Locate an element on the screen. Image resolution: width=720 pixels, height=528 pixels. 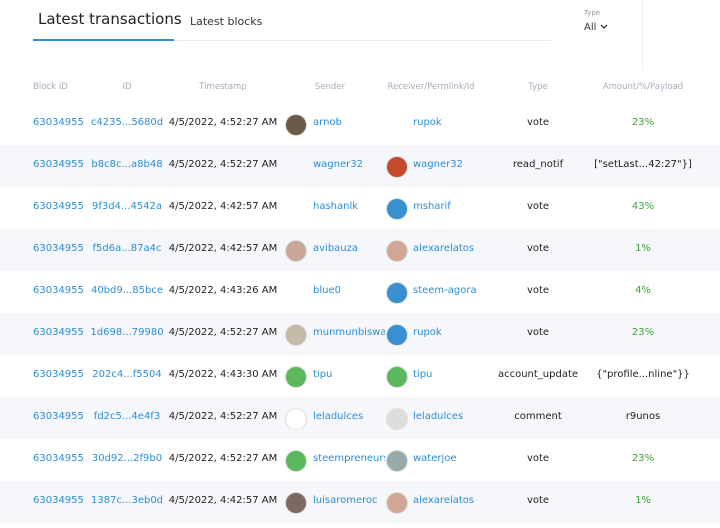
column-header: Timestamp is located at coordinates (223, 87).